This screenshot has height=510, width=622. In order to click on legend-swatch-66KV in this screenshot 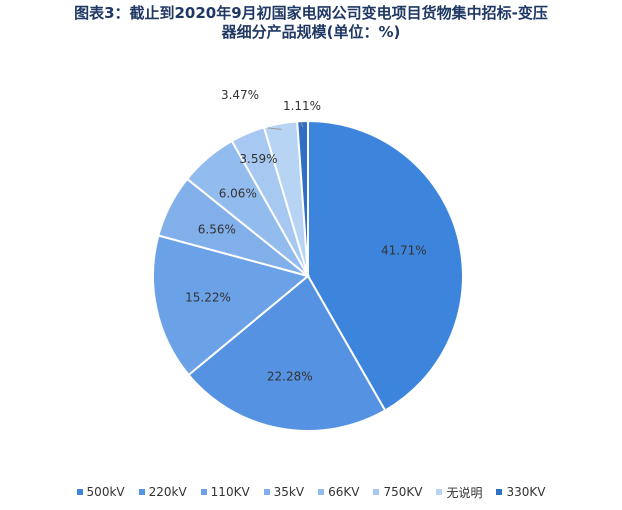, I will do `click(321, 492)`.